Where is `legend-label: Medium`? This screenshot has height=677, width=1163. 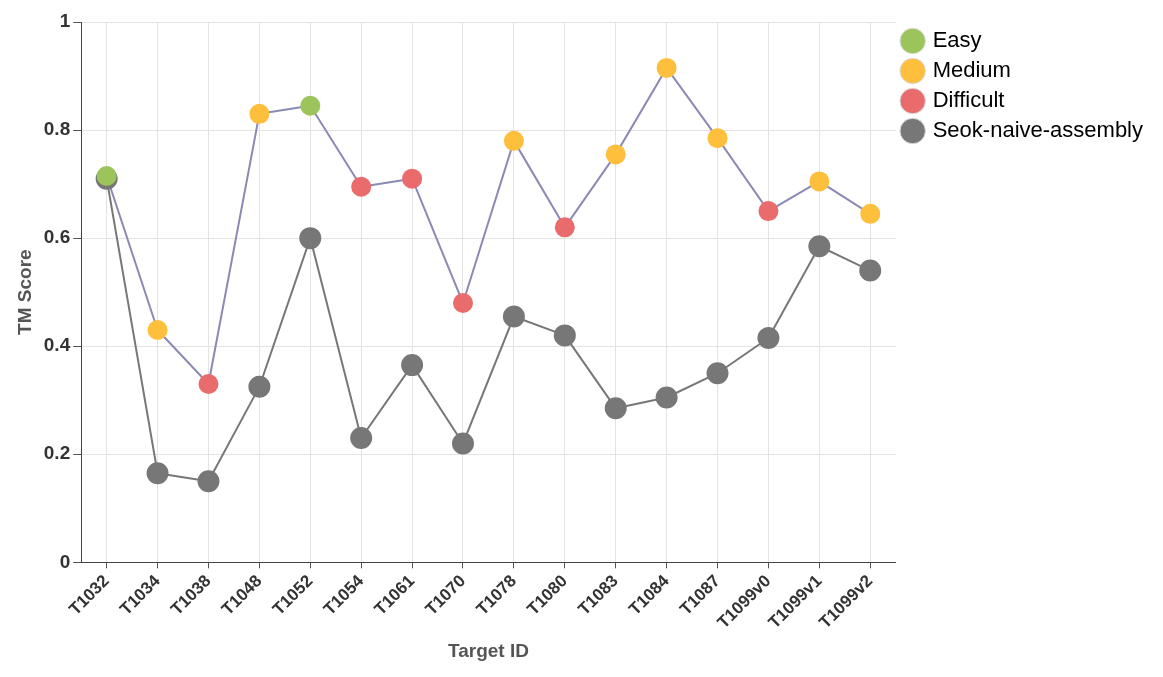
legend-label: Medium is located at coordinates (971, 70).